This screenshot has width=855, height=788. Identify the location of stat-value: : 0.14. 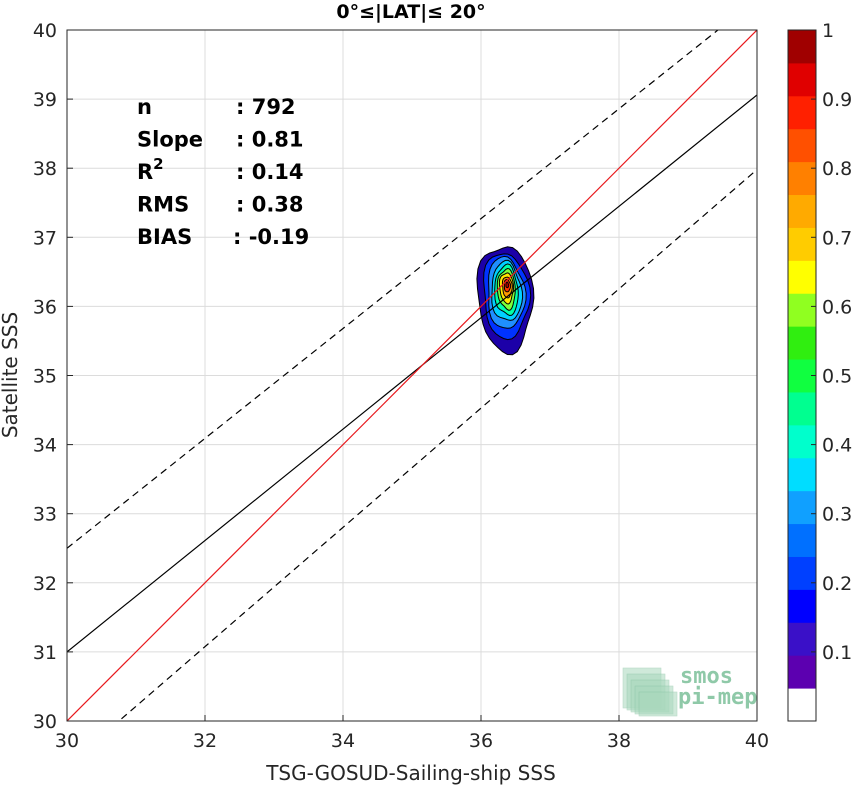
(270, 172).